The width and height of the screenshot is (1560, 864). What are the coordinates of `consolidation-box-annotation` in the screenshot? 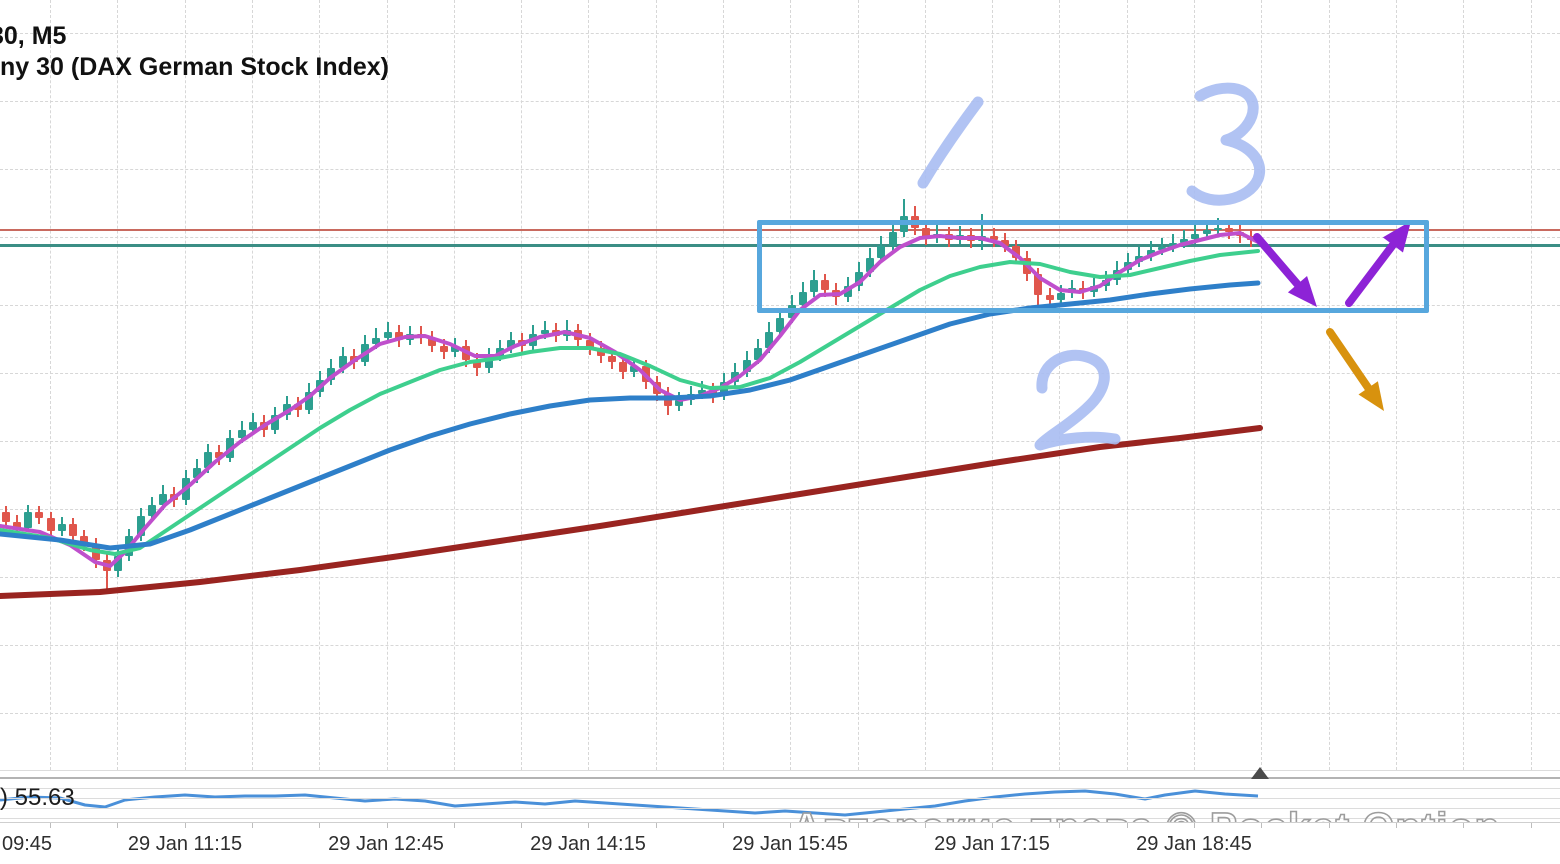 It's located at (1093, 266).